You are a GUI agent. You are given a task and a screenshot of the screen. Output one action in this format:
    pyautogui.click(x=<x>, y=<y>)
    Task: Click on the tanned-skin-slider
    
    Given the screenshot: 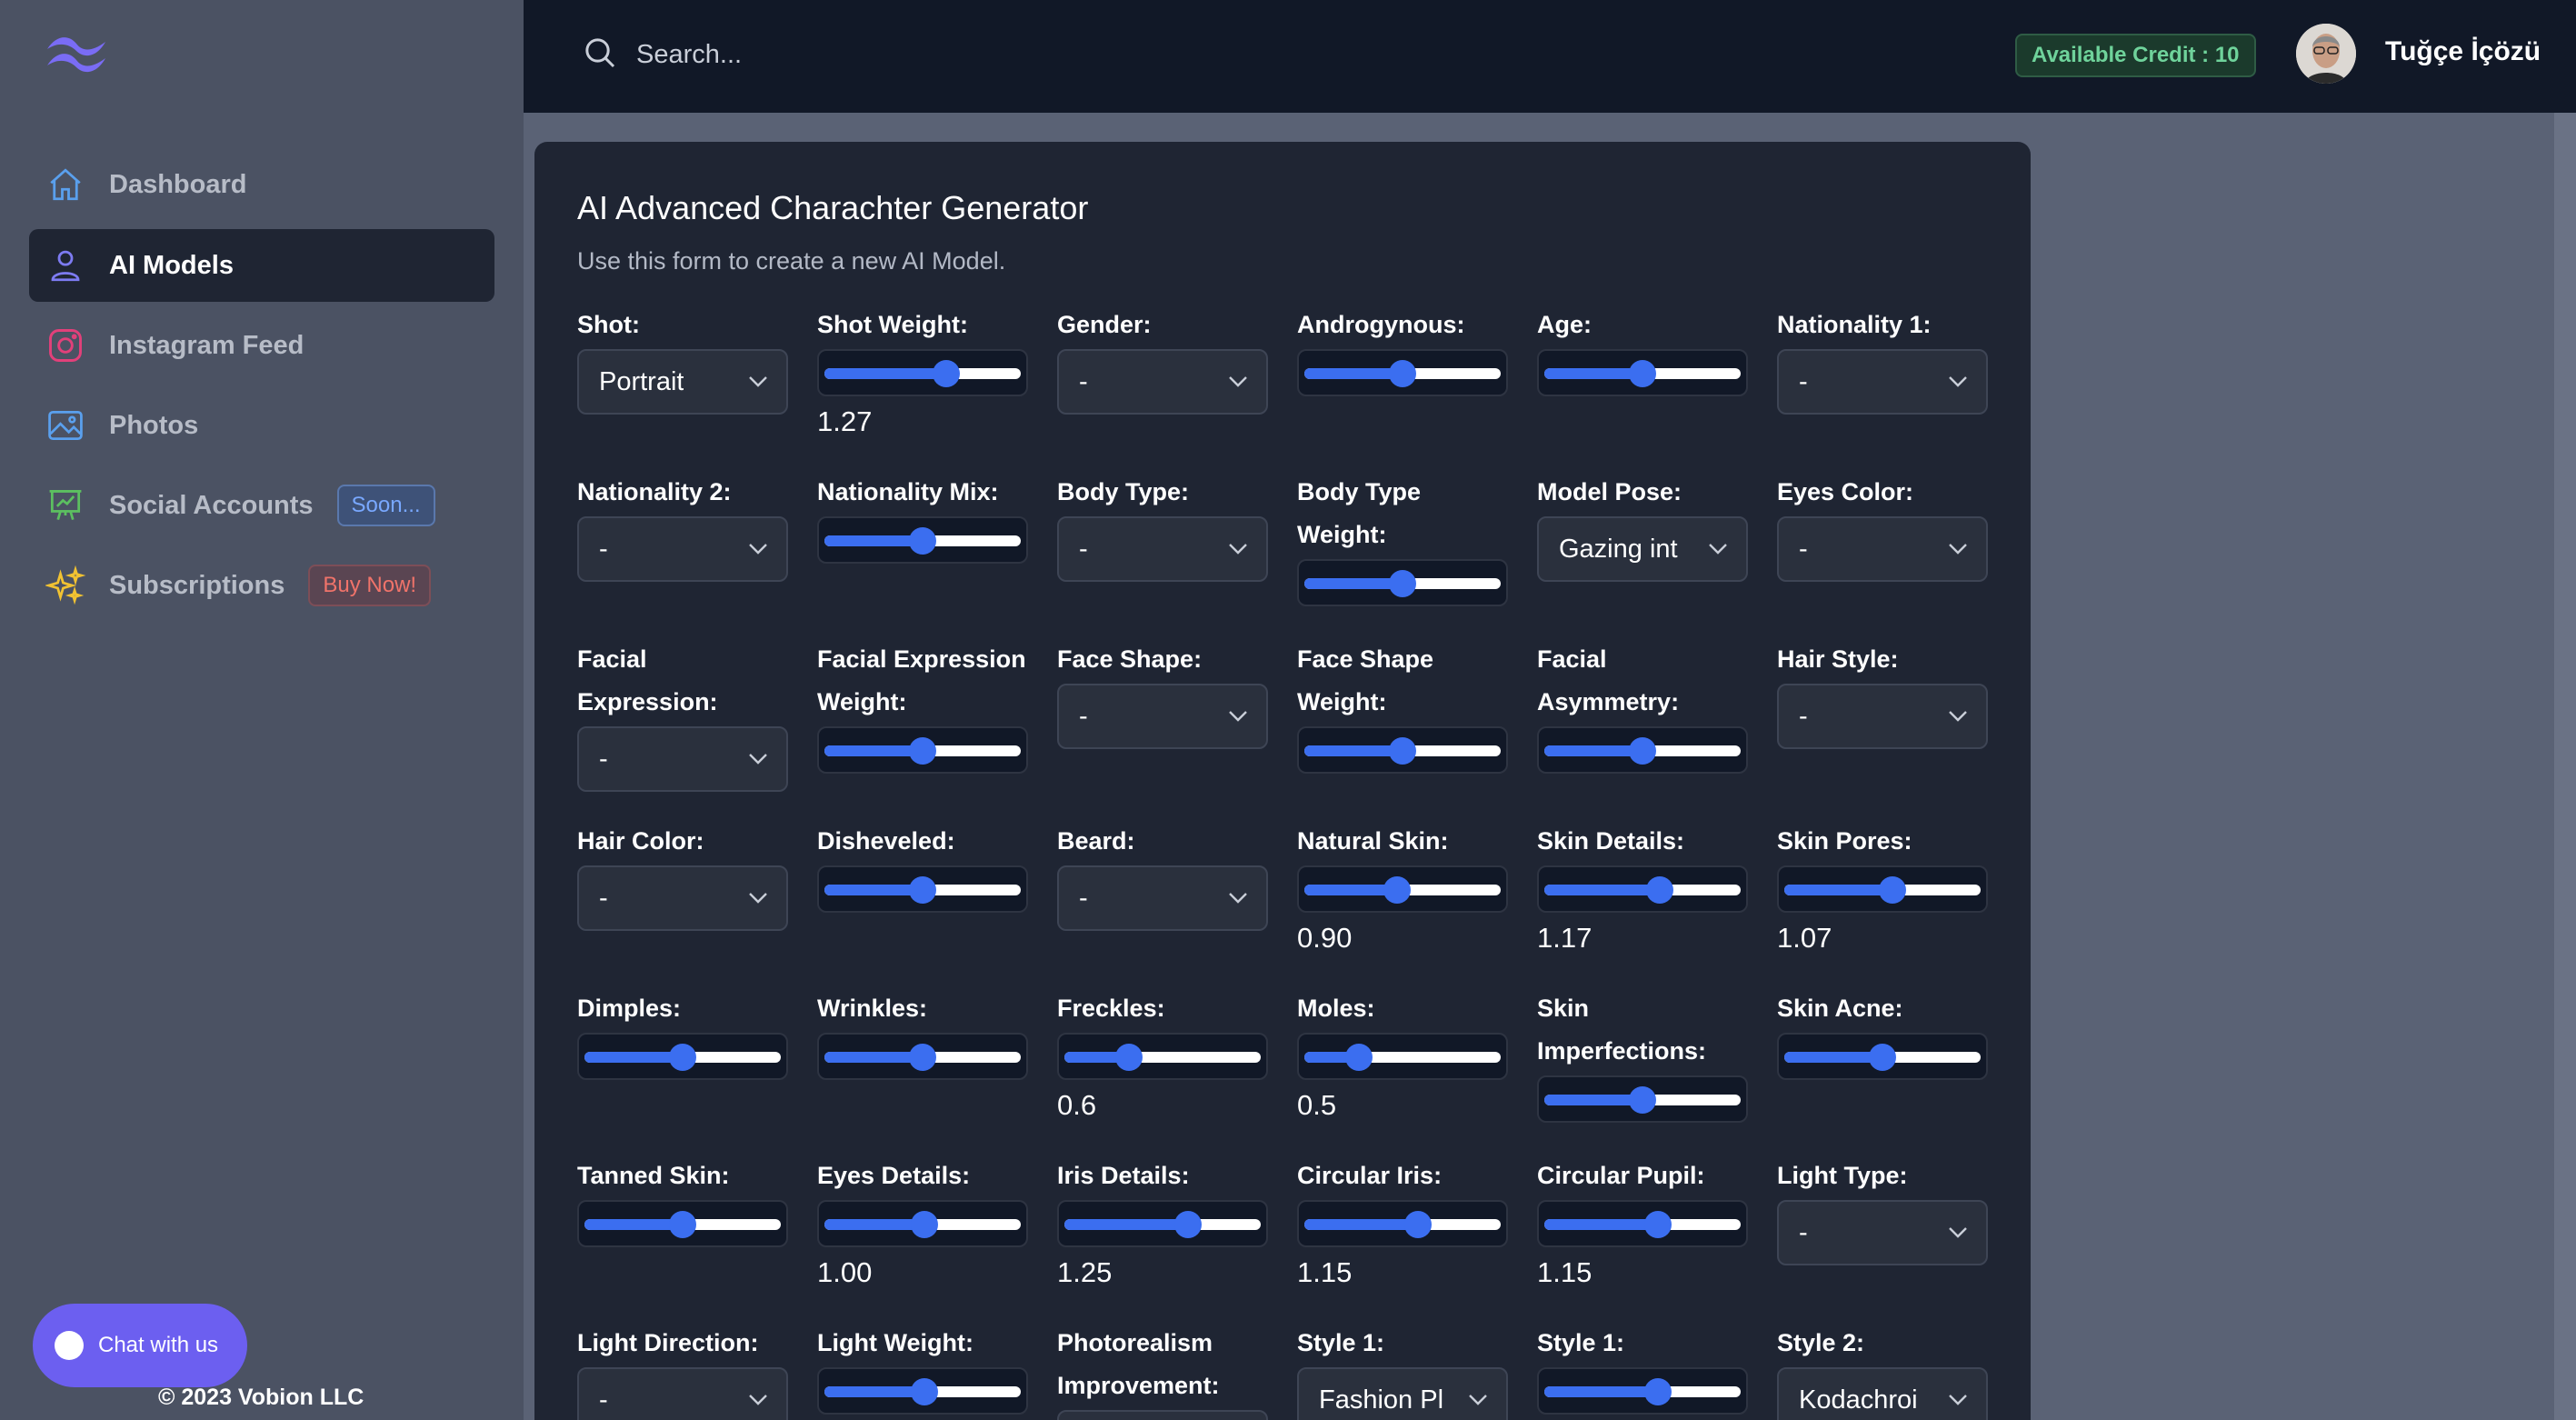 What is the action you would take?
    pyautogui.click(x=682, y=1223)
    